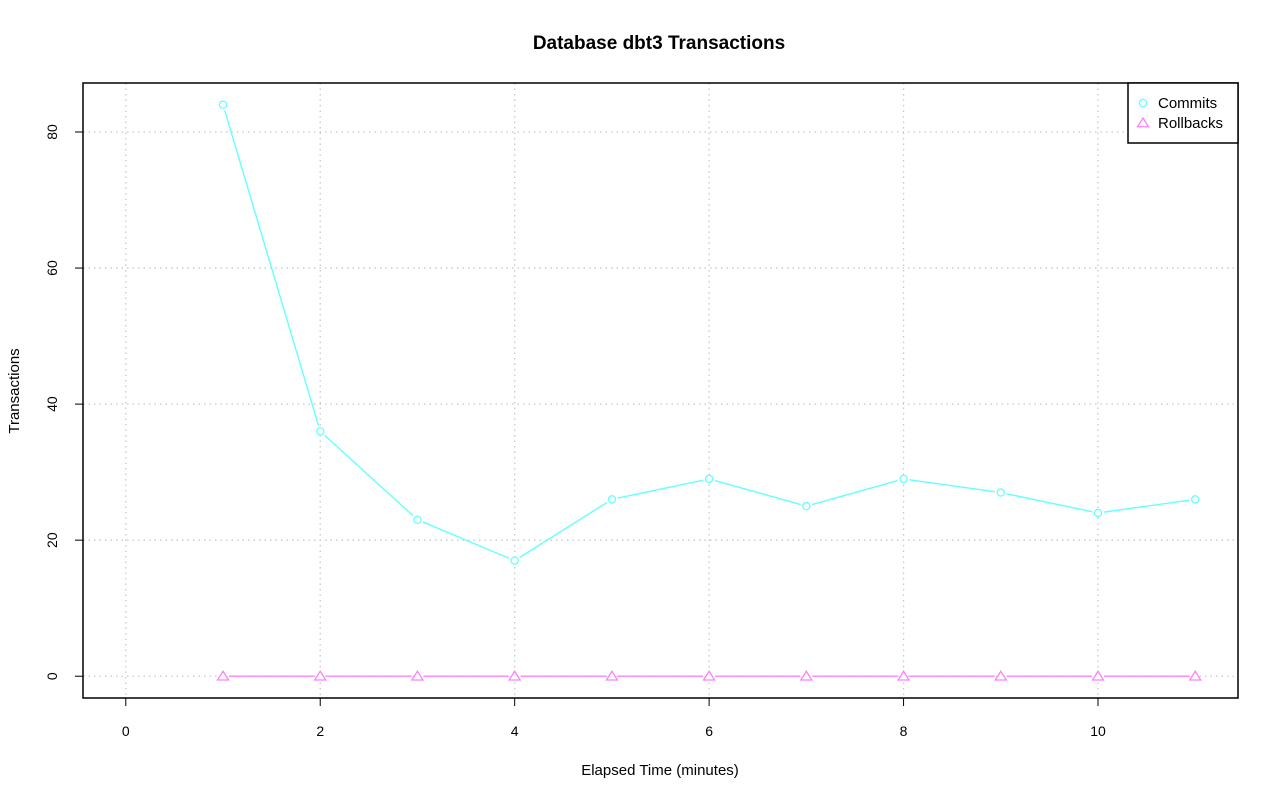 Image resolution: width=1280 pixels, height=801 pixels. I want to click on x-axis: 0 2 4 6 8 10, so click(614, 718).